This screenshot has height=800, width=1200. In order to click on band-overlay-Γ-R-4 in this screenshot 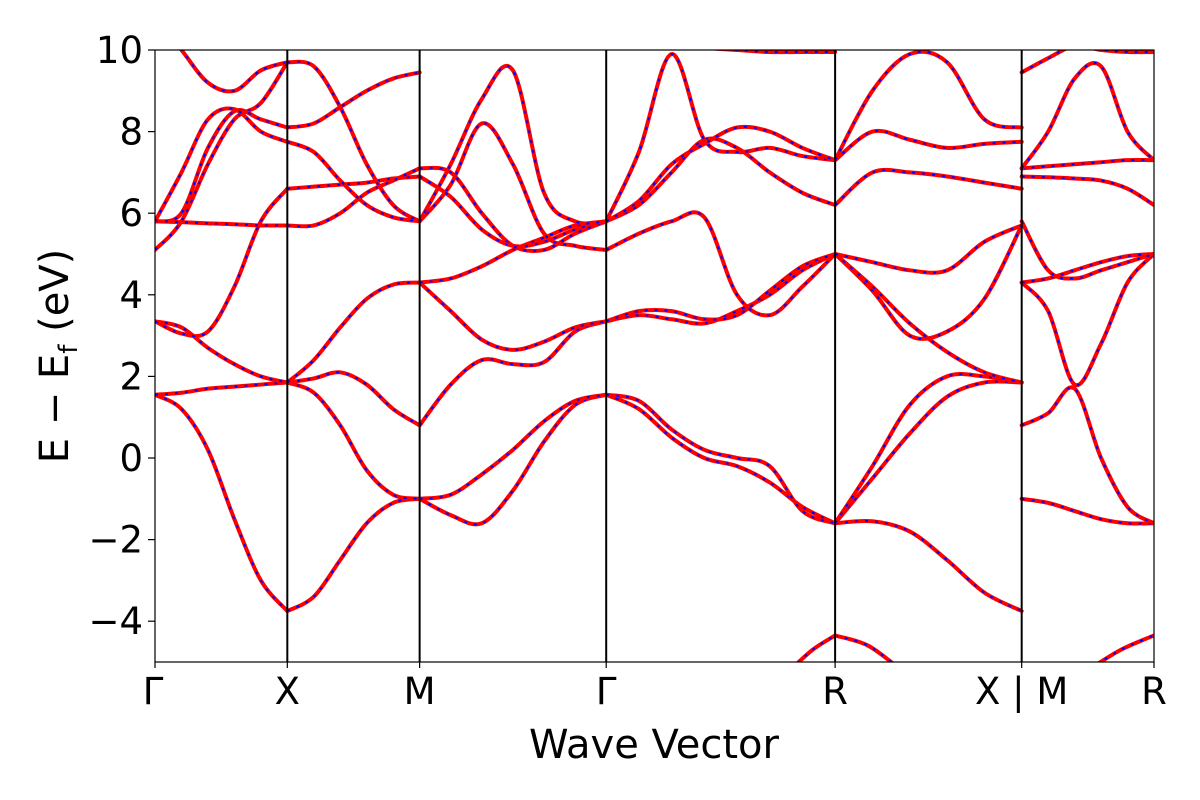, I will do `click(720, 264)`.